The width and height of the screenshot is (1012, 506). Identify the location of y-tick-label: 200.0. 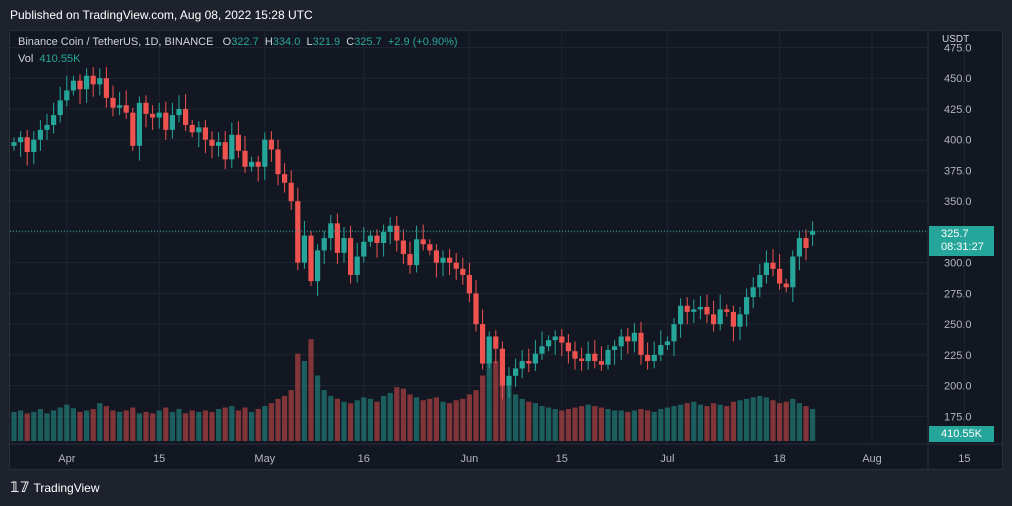
(958, 387).